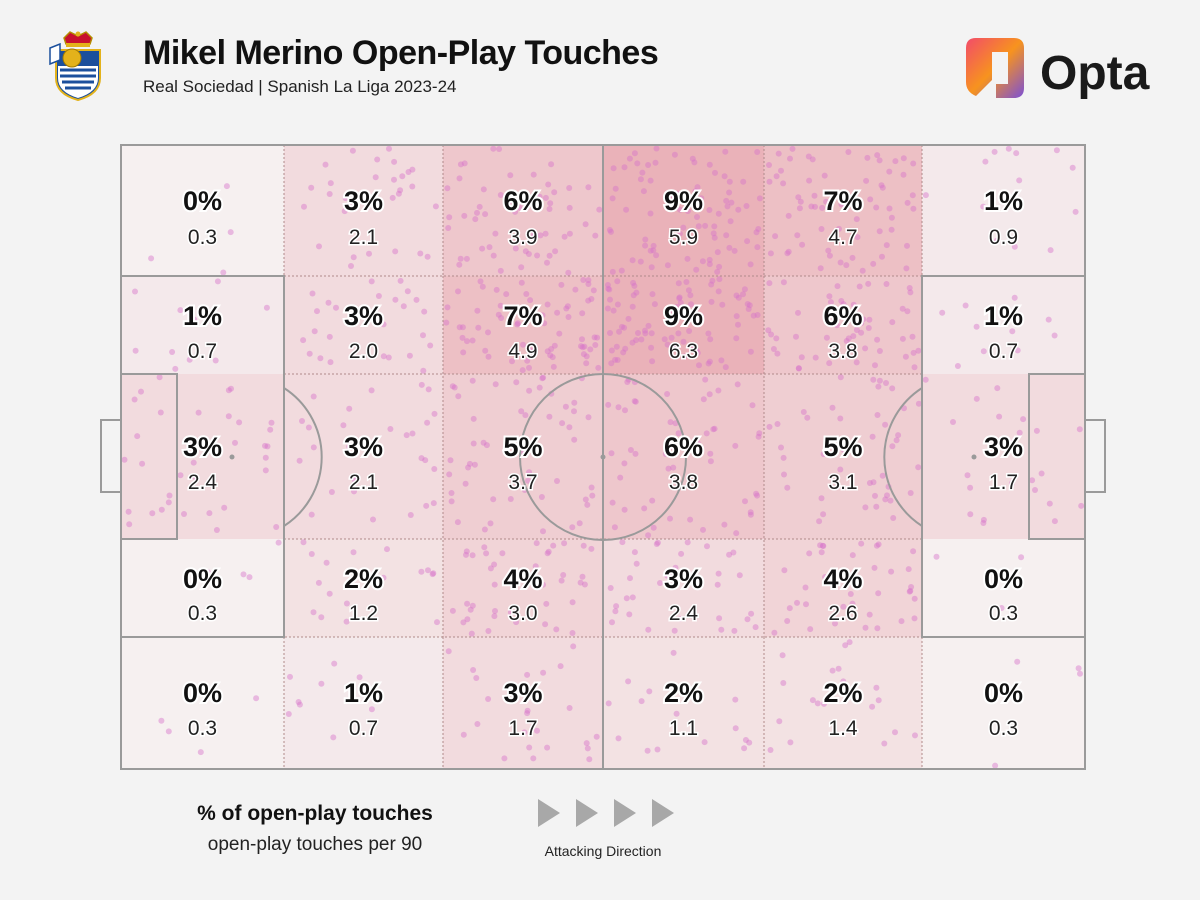 This screenshot has width=1200, height=900. I want to click on cell-per90-label: 3.1, so click(842, 482).